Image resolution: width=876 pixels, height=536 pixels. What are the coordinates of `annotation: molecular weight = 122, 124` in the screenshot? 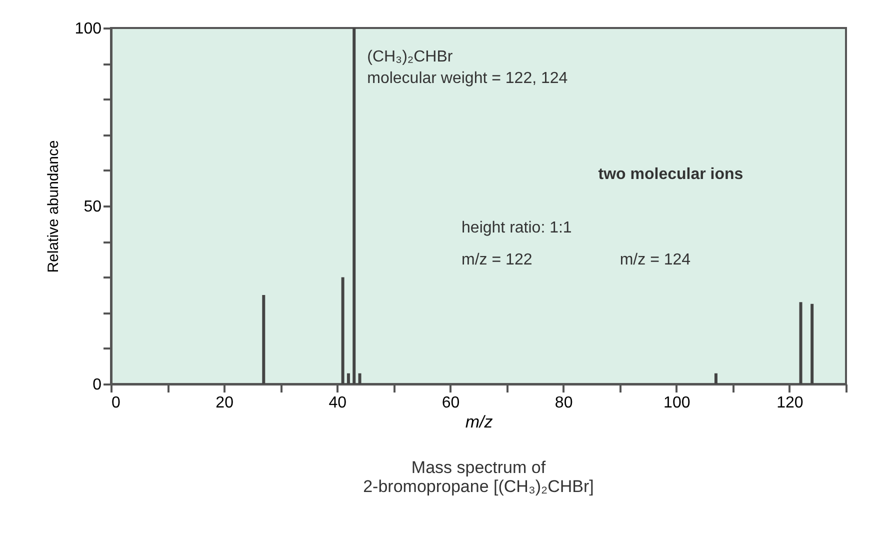 It's located at (467, 78).